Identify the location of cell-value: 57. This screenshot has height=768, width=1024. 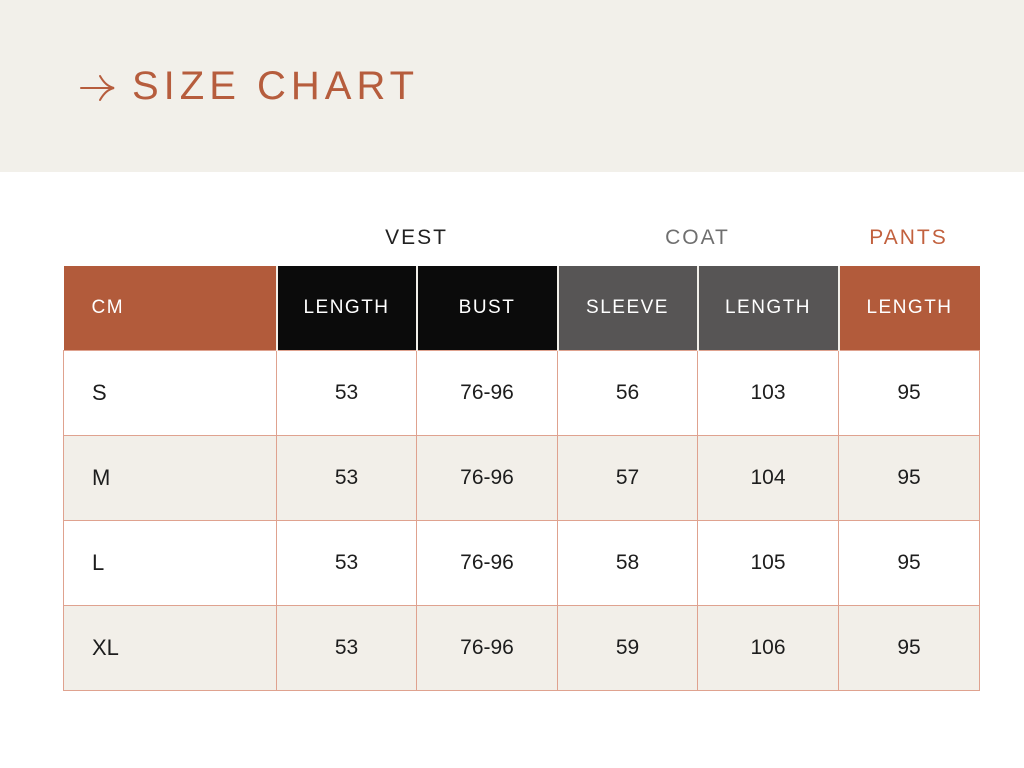
(627, 477).